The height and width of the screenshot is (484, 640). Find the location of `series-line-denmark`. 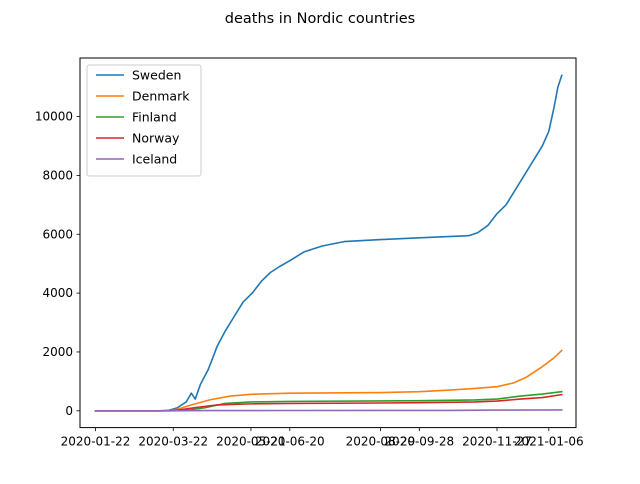

series-line-denmark is located at coordinates (328, 380).